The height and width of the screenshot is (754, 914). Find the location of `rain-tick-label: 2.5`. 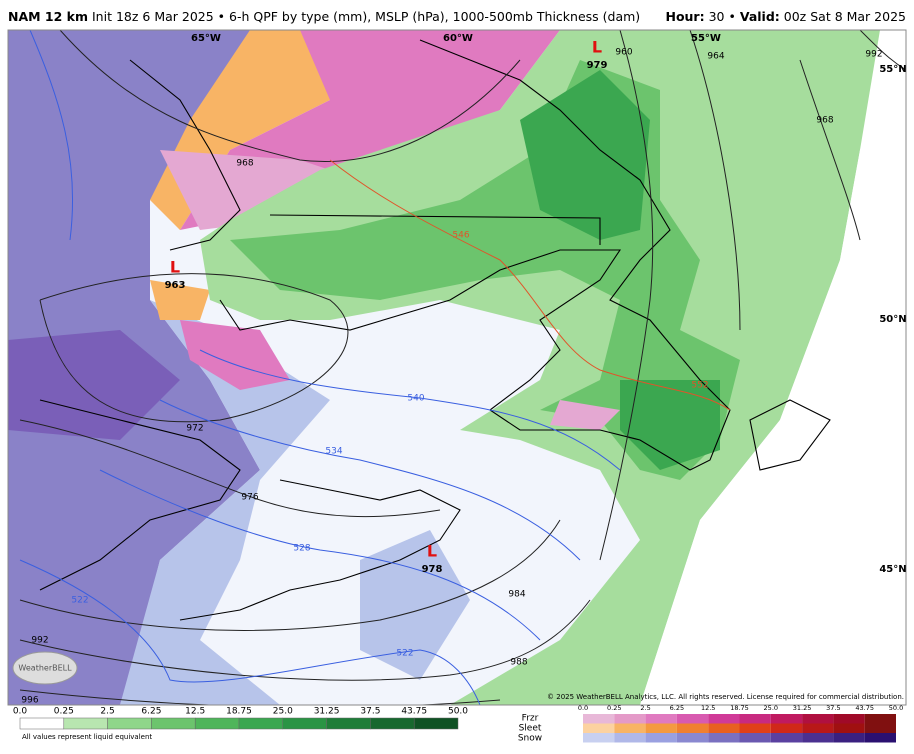

rain-tick-label: 2.5 is located at coordinates (107, 712).